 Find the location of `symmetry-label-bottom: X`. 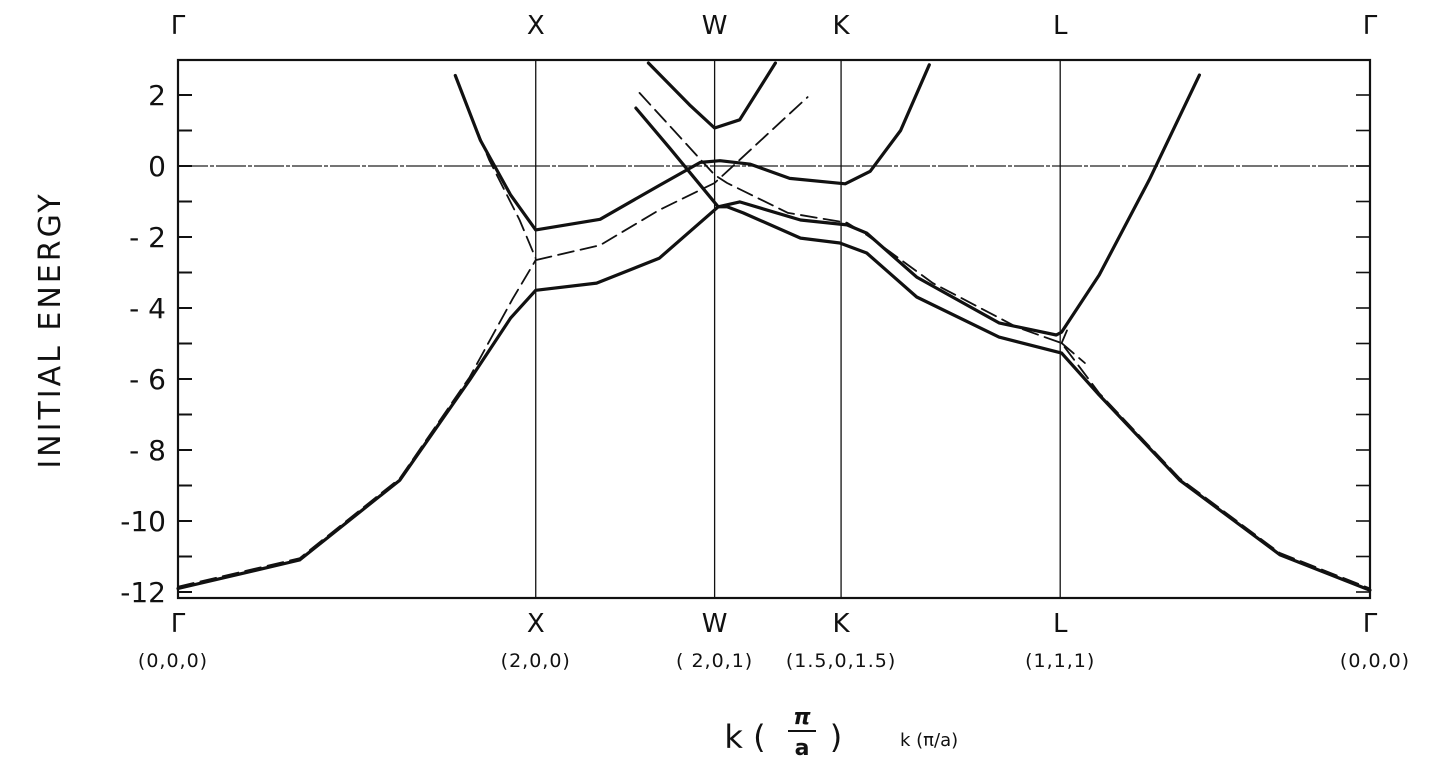

symmetry-label-bottom: X is located at coordinates (536, 624).